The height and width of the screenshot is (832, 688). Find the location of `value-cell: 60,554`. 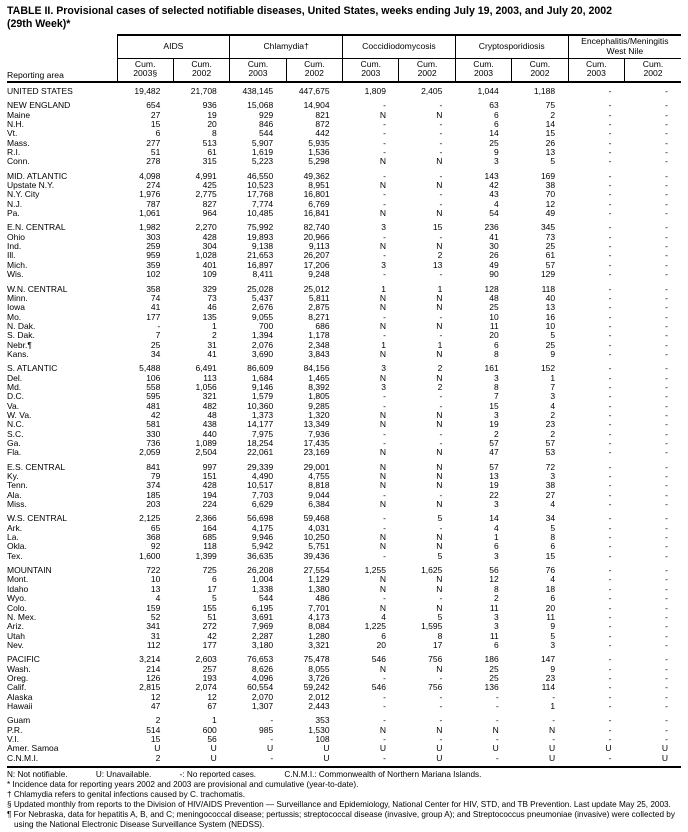

value-cell: 60,554 is located at coordinates (260, 687).